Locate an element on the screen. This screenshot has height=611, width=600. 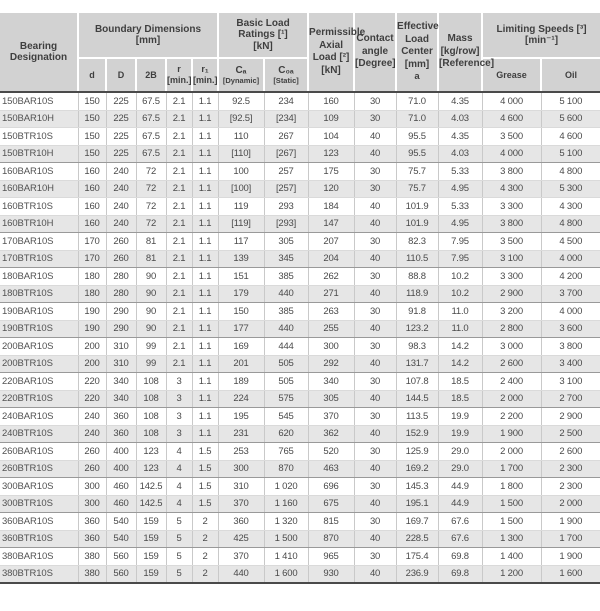
value-cell: [92.5] is located at coordinates (241, 119).